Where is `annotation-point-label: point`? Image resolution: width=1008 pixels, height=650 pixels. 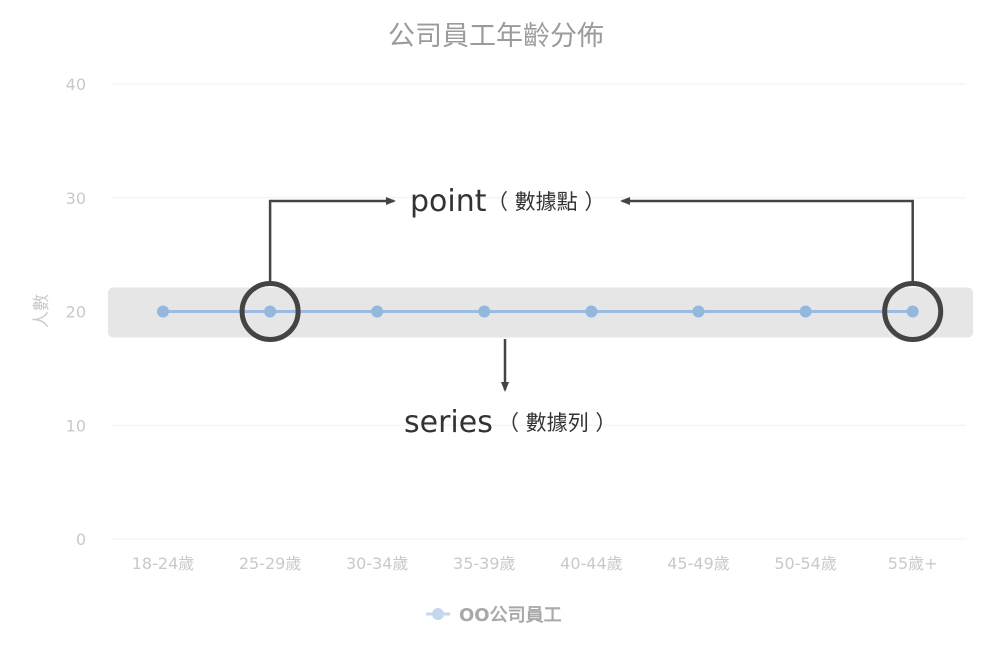
annotation-point-label: point is located at coordinates (448, 201).